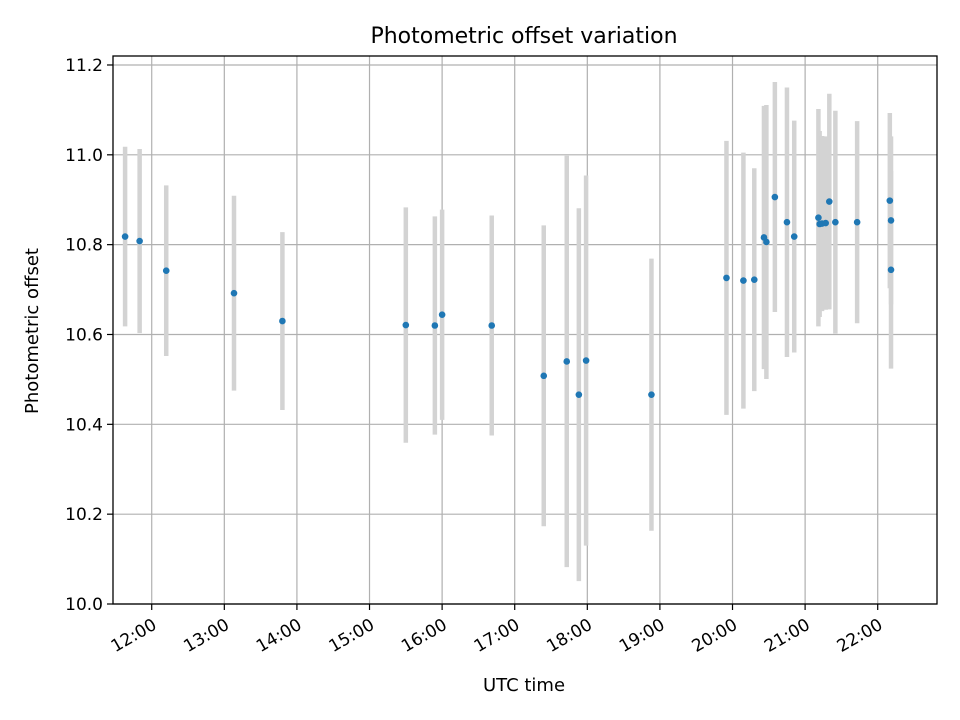 This screenshot has width=960, height=720. Describe the element at coordinates (84, 425) in the screenshot. I see `y-tick-label: 10.4` at that location.